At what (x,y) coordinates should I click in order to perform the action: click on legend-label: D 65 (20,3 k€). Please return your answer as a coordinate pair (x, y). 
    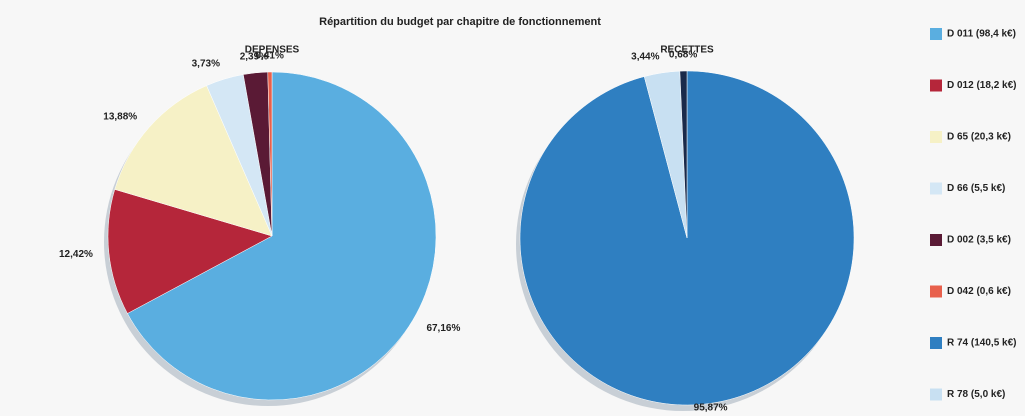
    Looking at the image, I should click on (979, 137).